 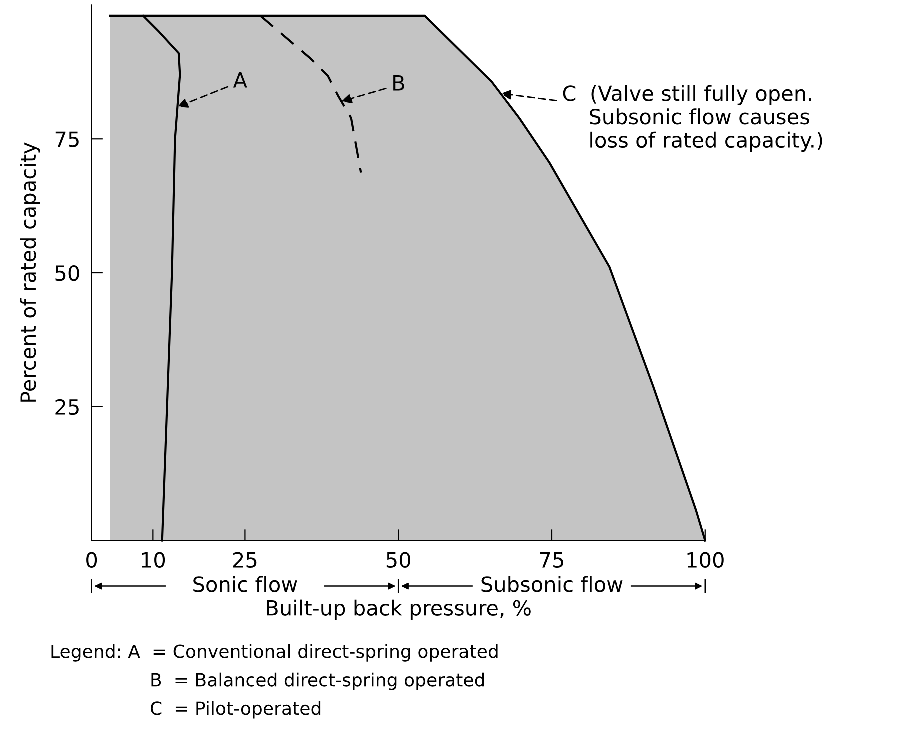 I want to click on x-tick-label: 50, so click(x=398, y=560).